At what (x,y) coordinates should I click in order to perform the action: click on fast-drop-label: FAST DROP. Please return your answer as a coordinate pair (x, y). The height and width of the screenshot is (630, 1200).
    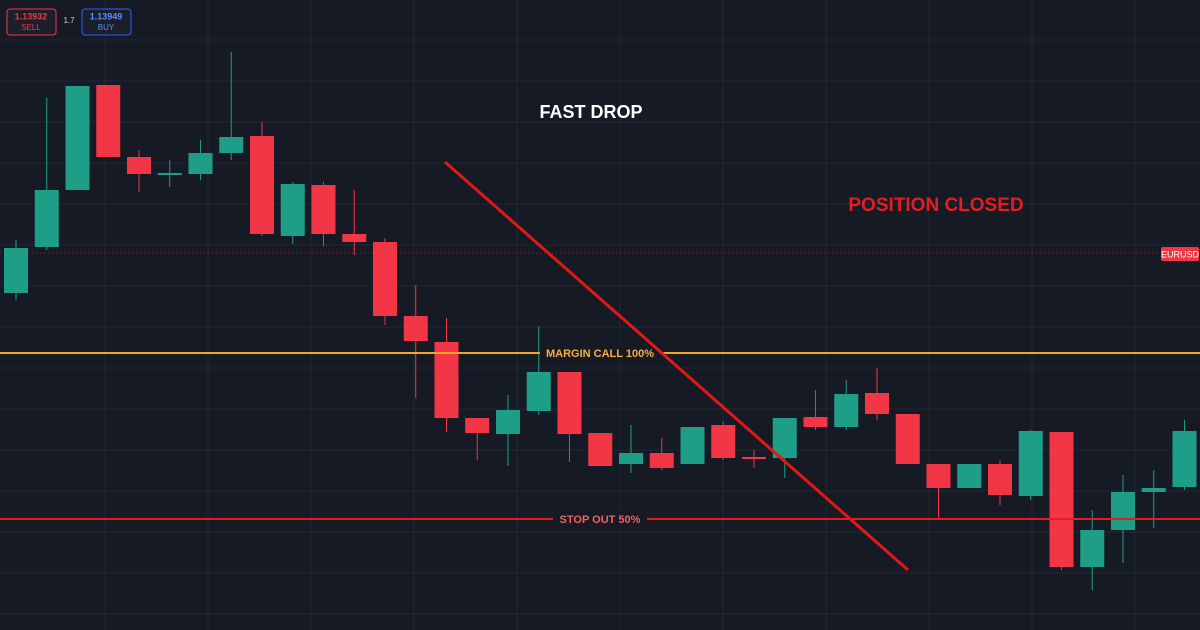
    Looking at the image, I should click on (590, 112).